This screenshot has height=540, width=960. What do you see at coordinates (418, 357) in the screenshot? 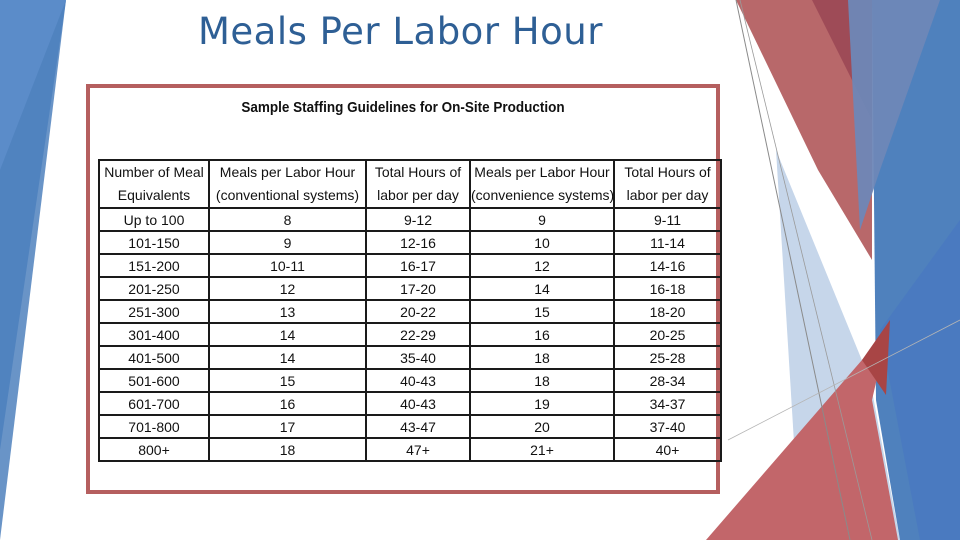
I see `table-cell: 35-40` at bounding box center [418, 357].